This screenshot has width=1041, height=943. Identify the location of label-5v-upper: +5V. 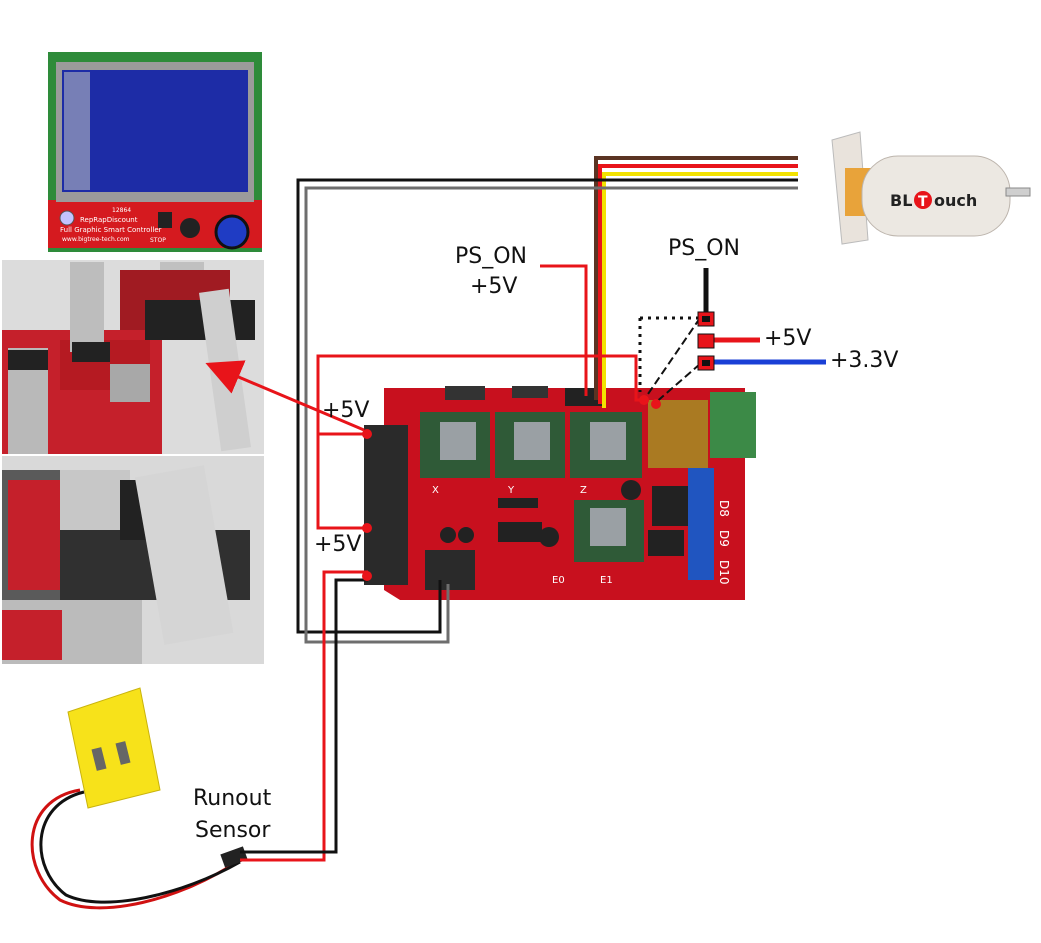
(346, 410).